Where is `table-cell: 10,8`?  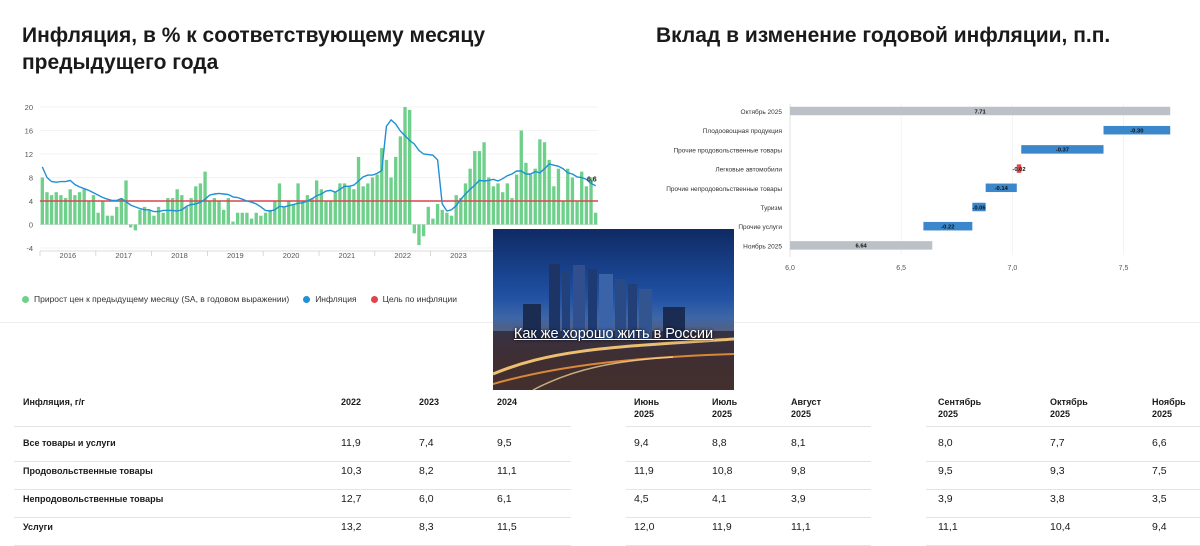 table-cell: 10,8 is located at coordinates (722, 471).